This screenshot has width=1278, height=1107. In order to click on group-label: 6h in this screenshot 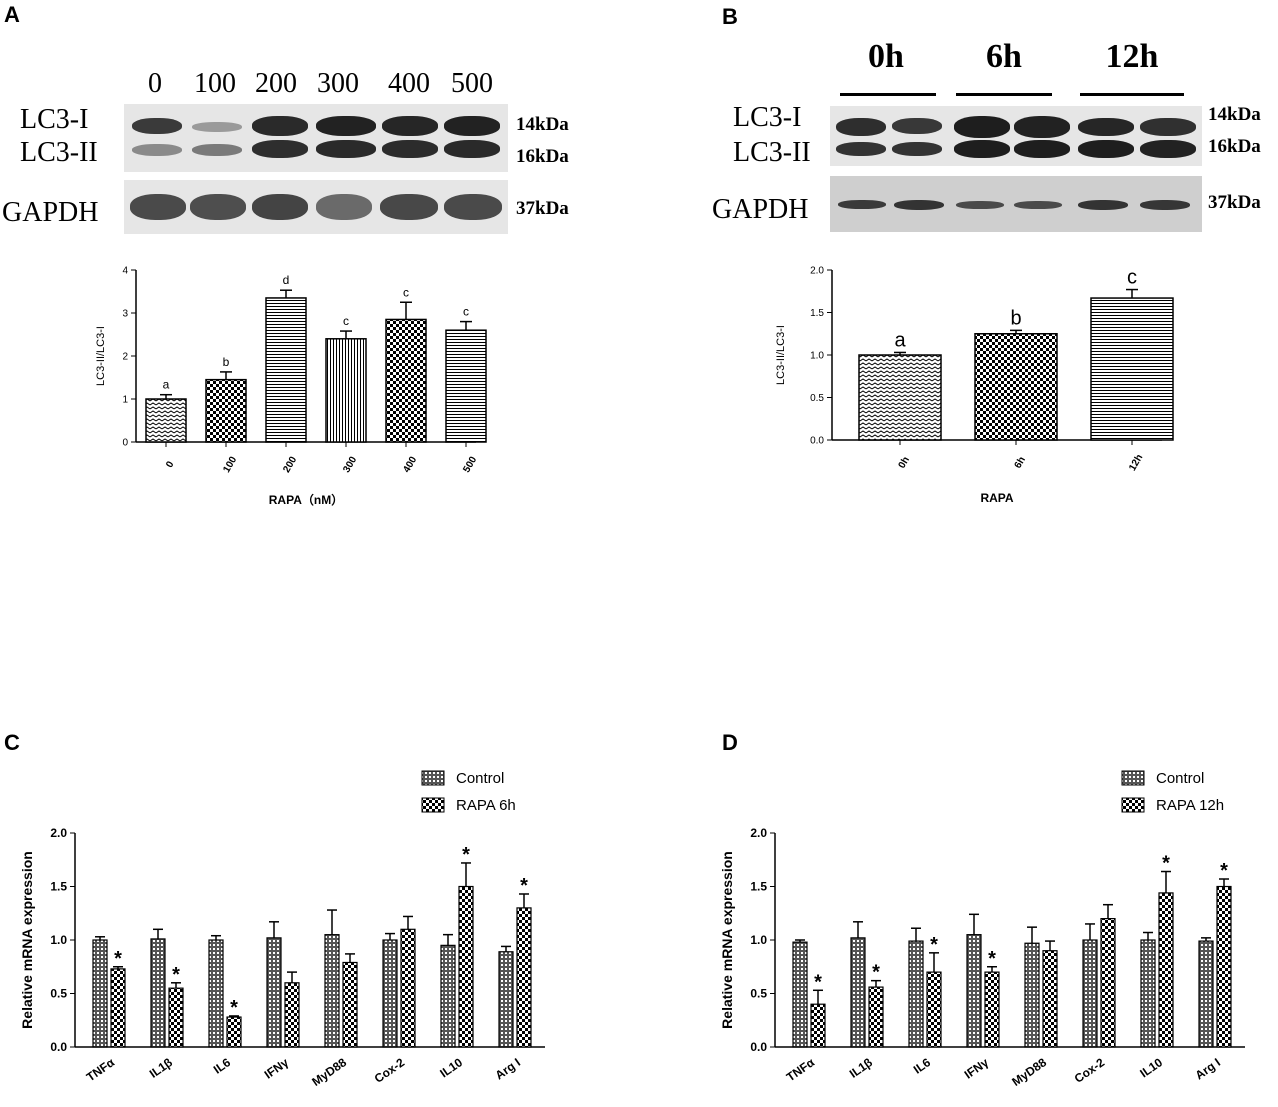, I will do `click(1004, 56)`.